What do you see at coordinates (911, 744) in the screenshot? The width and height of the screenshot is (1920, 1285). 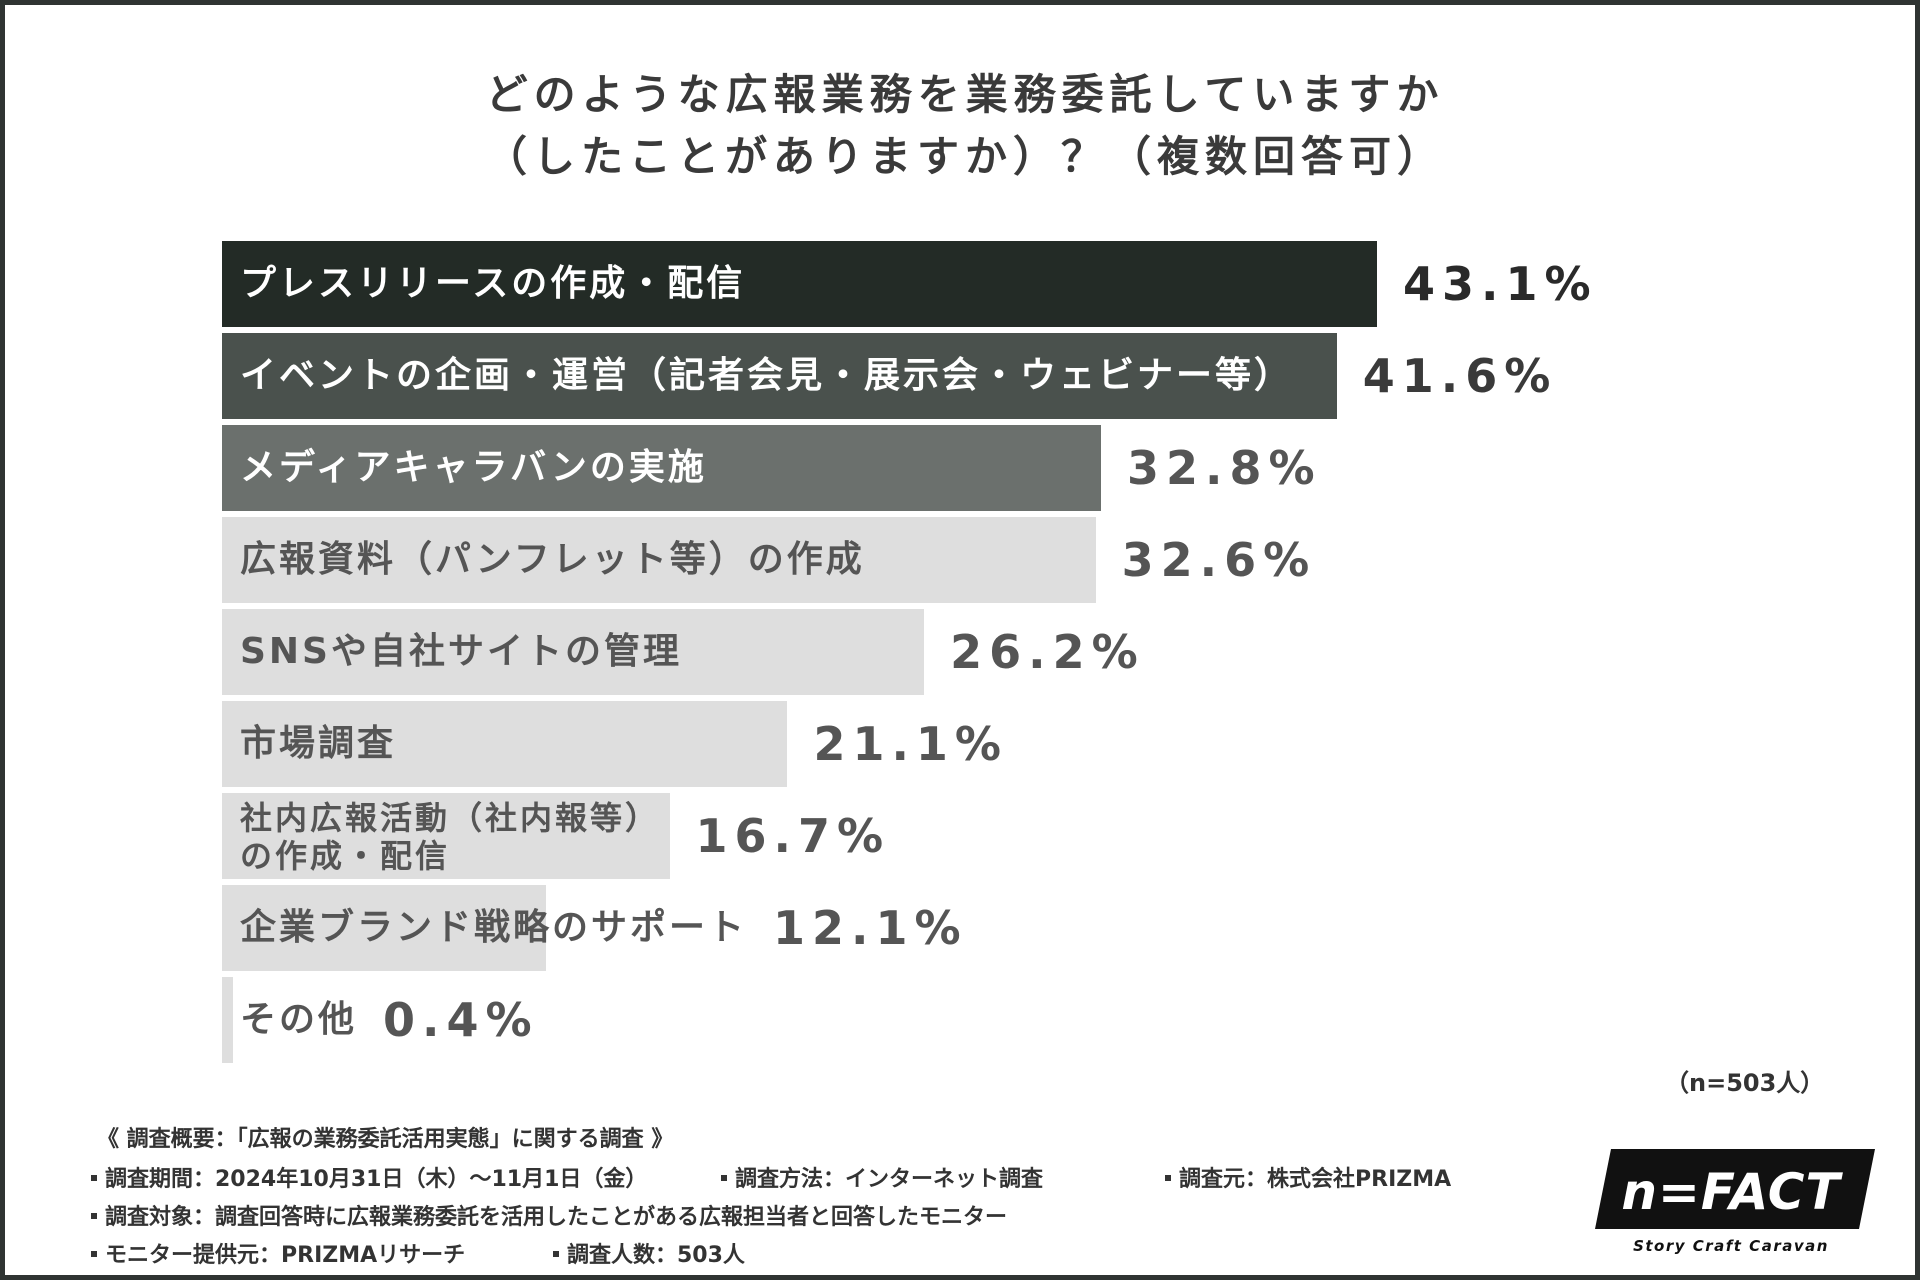 I see `value-label-6: 21.1%` at bounding box center [911, 744].